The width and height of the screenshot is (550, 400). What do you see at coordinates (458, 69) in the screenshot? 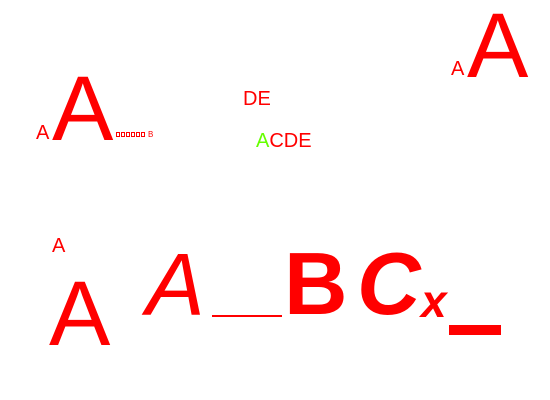
I see `top-right-small-a: A` at bounding box center [458, 69].